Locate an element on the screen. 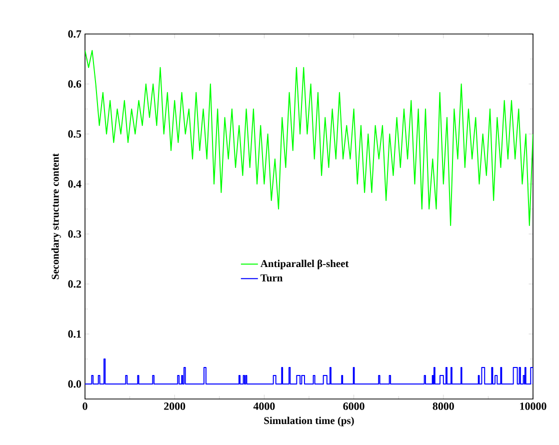 The image size is (559, 445). x-tick-label: 0 is located at coordinates (85, 406).